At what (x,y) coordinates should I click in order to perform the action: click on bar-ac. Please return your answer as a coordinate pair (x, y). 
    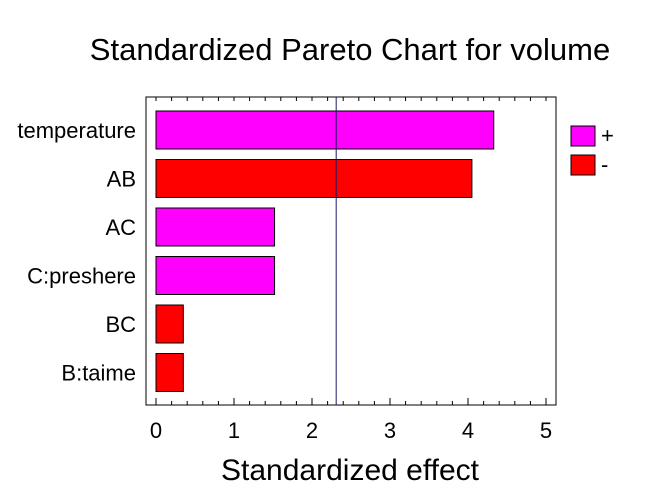
    Looking at the image, I should click on (215, 227).